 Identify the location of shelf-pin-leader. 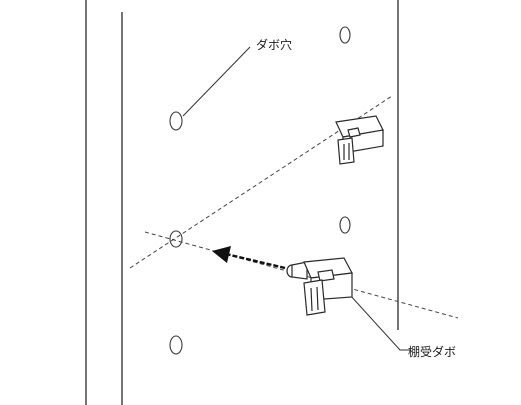
(379, 322).